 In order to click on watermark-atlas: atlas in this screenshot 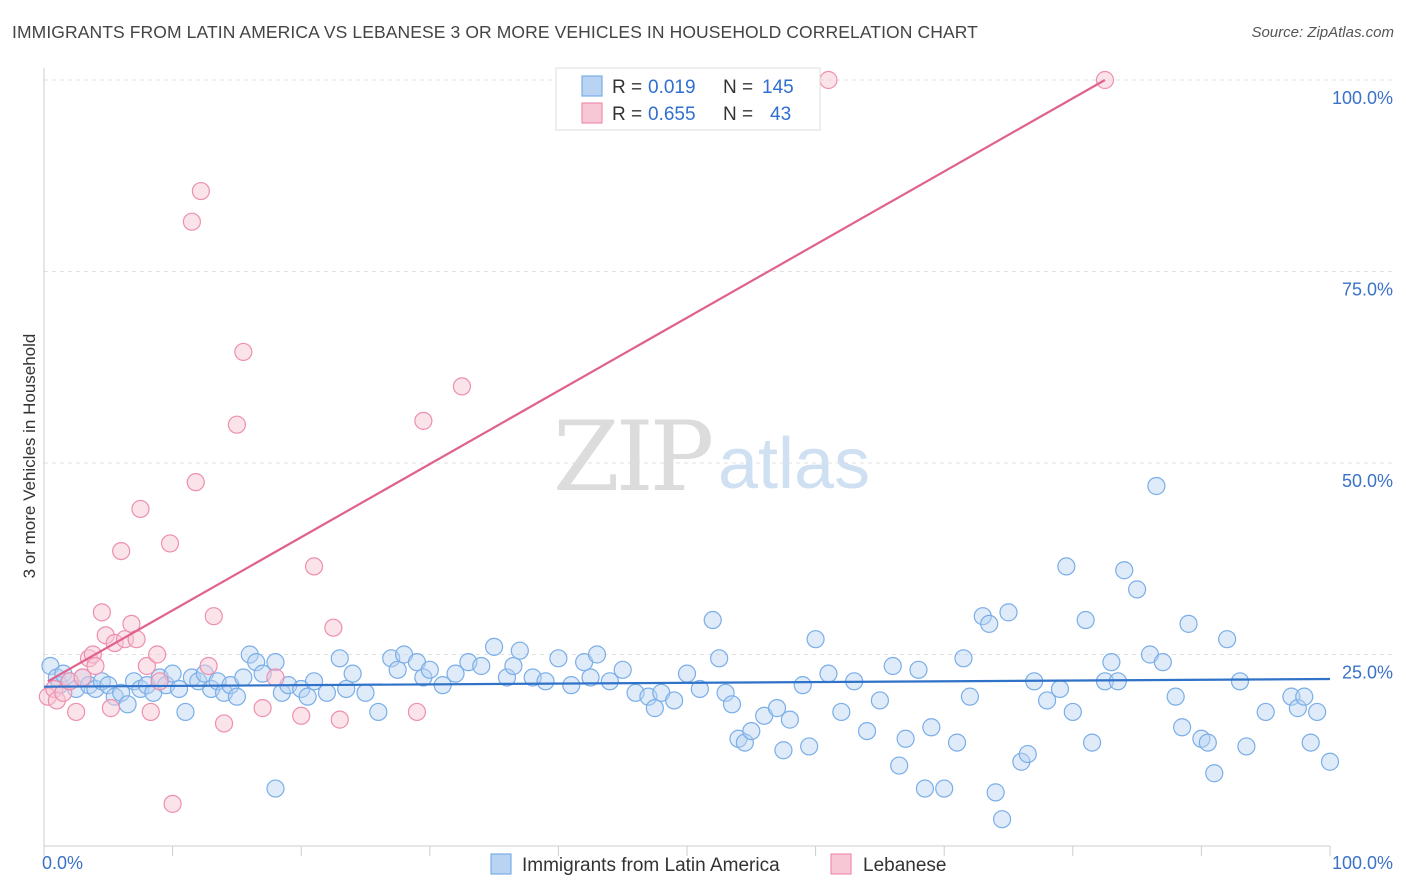, I will do `click(794, 464)`.